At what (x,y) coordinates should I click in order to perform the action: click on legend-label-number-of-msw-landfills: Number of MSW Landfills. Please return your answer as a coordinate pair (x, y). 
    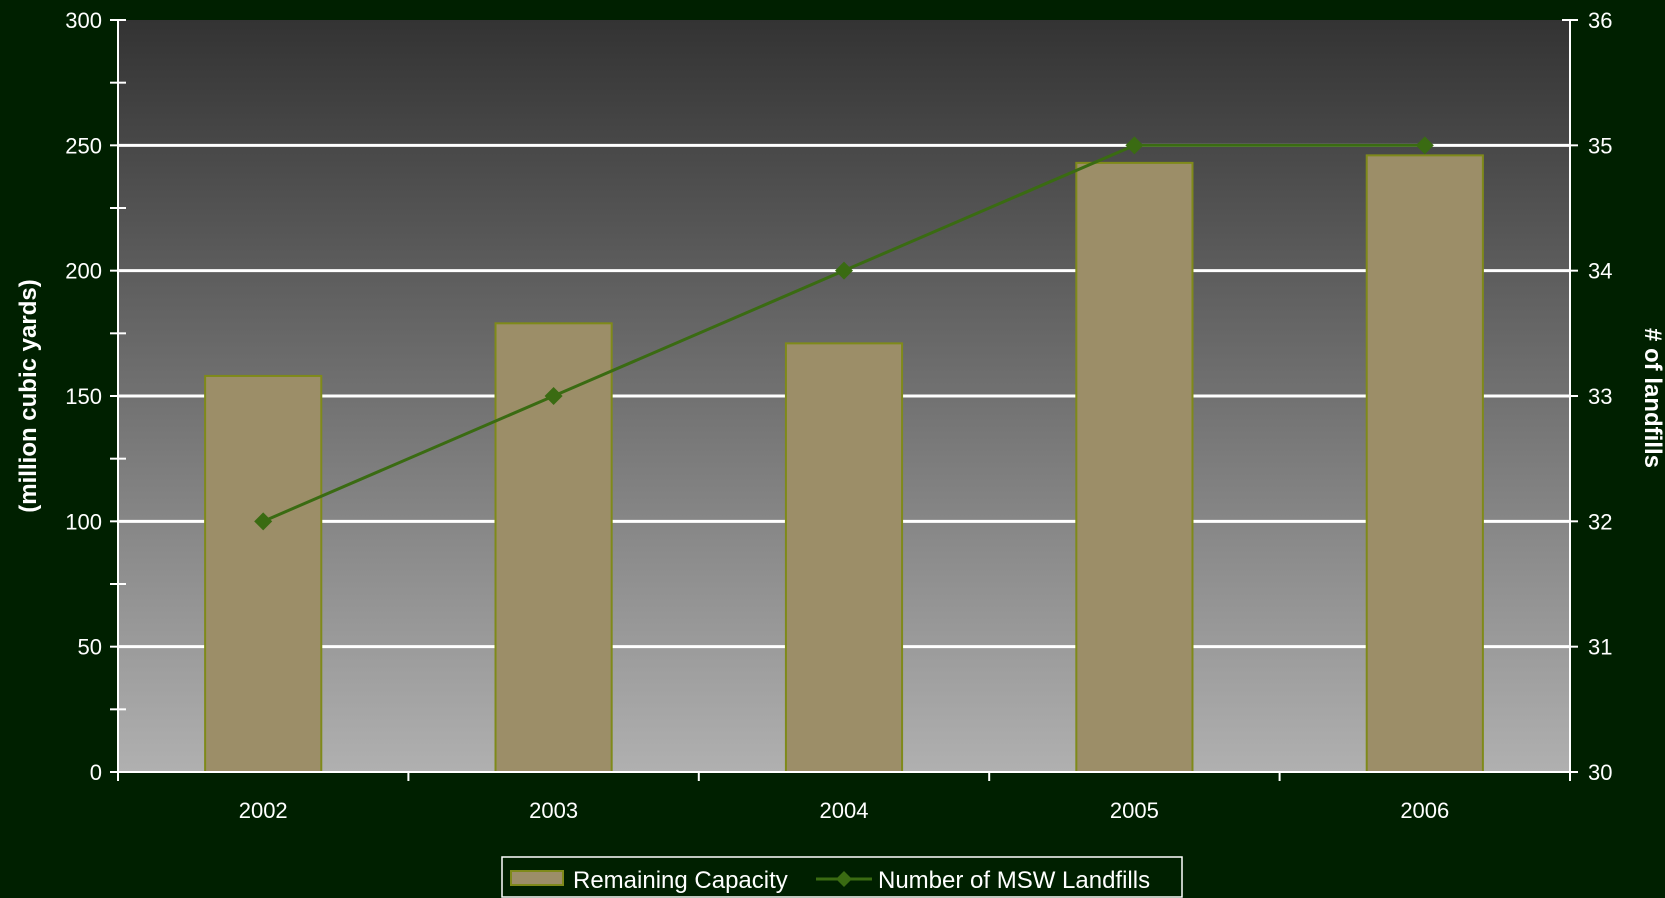
    Looking at the image, I should click on (1014, 880).